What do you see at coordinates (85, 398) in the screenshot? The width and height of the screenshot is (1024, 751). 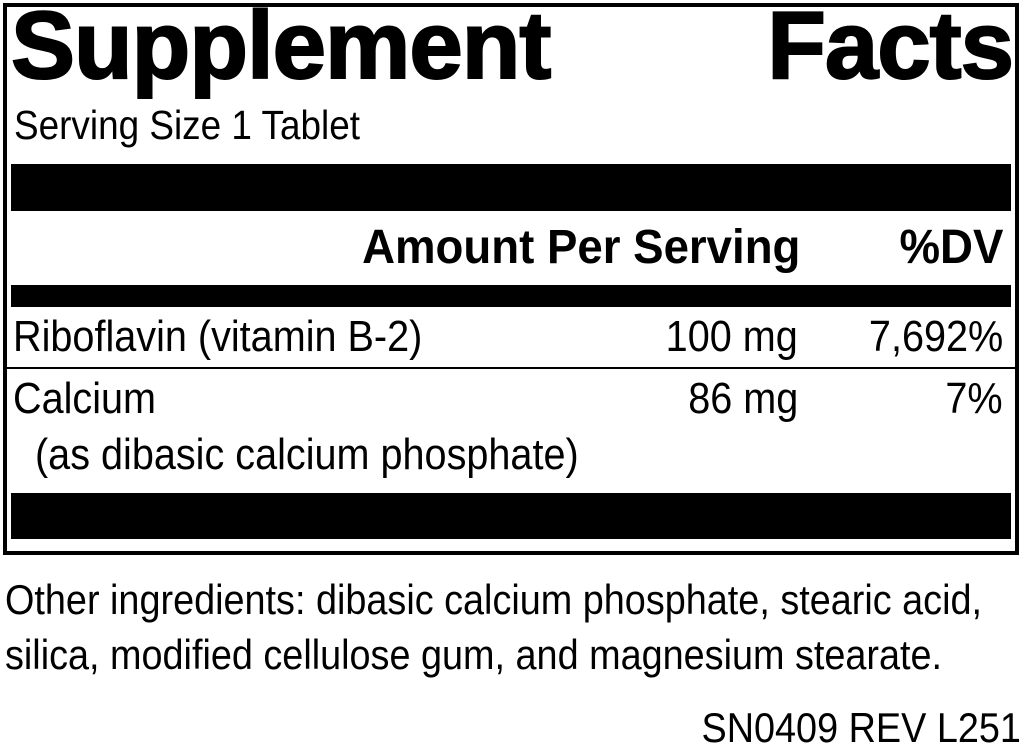 I see `nutrient-name: Calcium` at bounding box center [85, 398].